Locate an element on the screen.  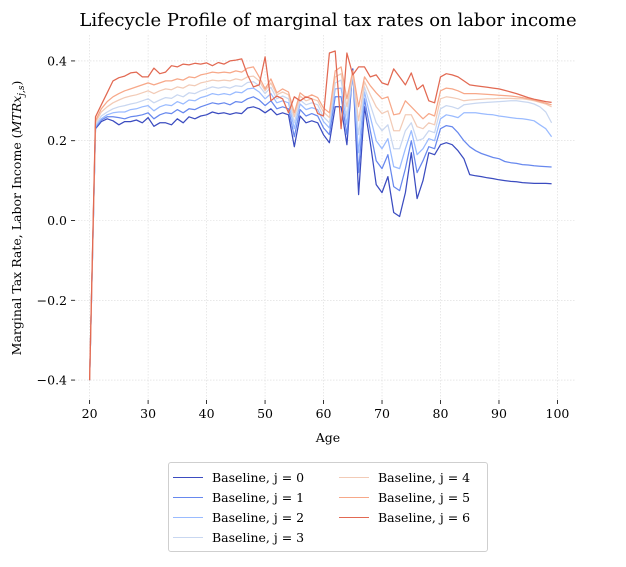
x-tick-label: 70 is located at coordinates (382, 413).